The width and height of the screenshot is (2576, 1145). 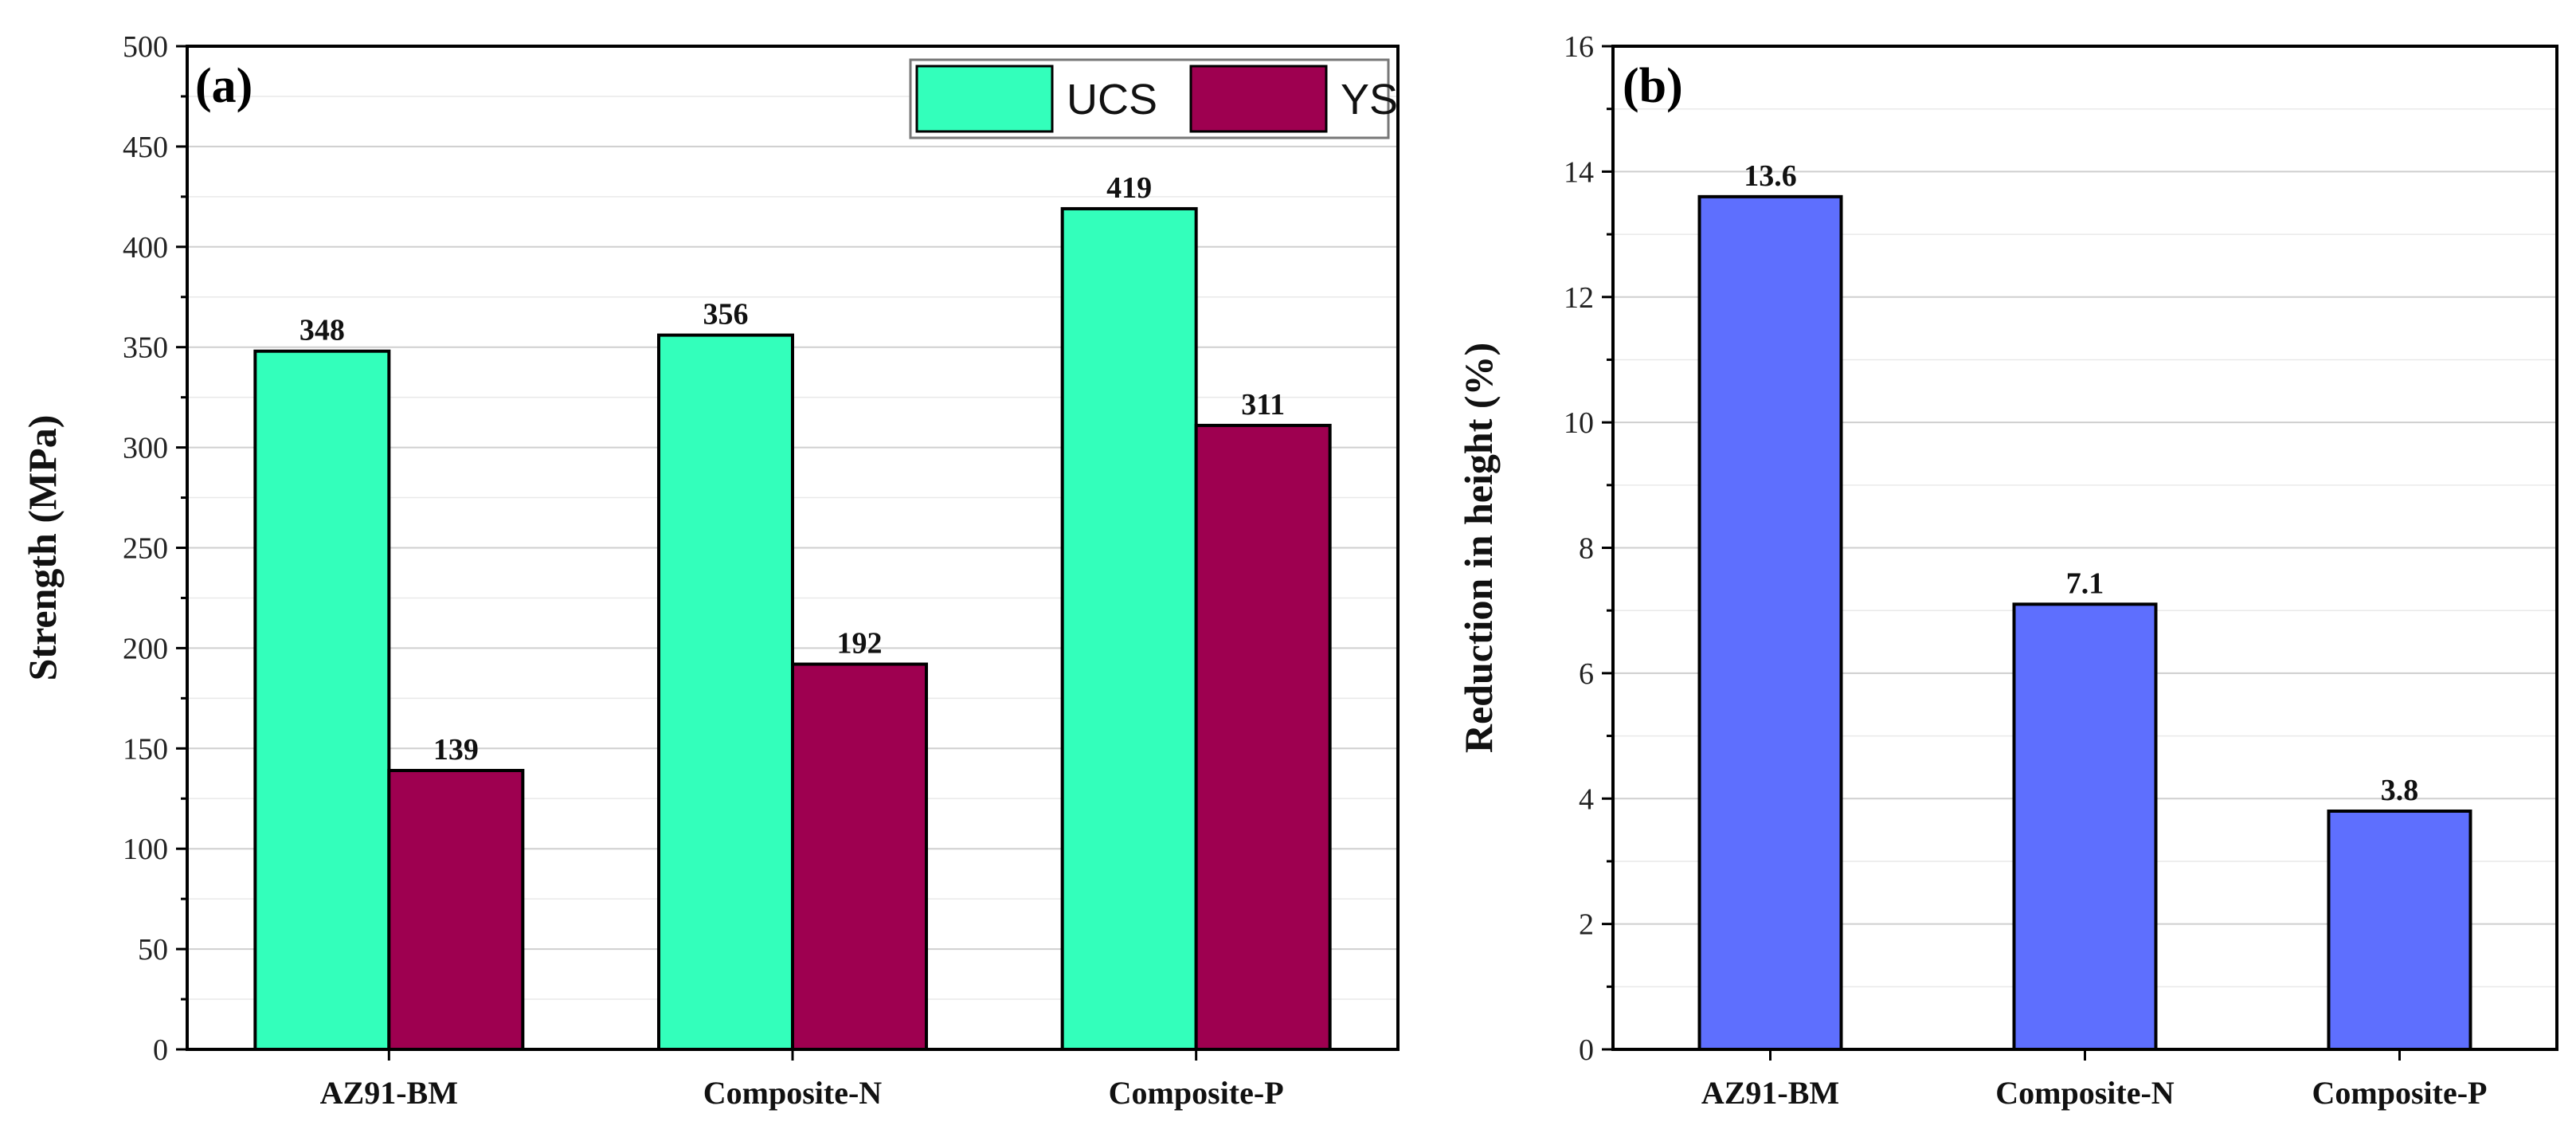 What do you see at coordinates (145, 448) in the screenshot?
I see `y-tick-label: 300` at bounding box center [145, 448].